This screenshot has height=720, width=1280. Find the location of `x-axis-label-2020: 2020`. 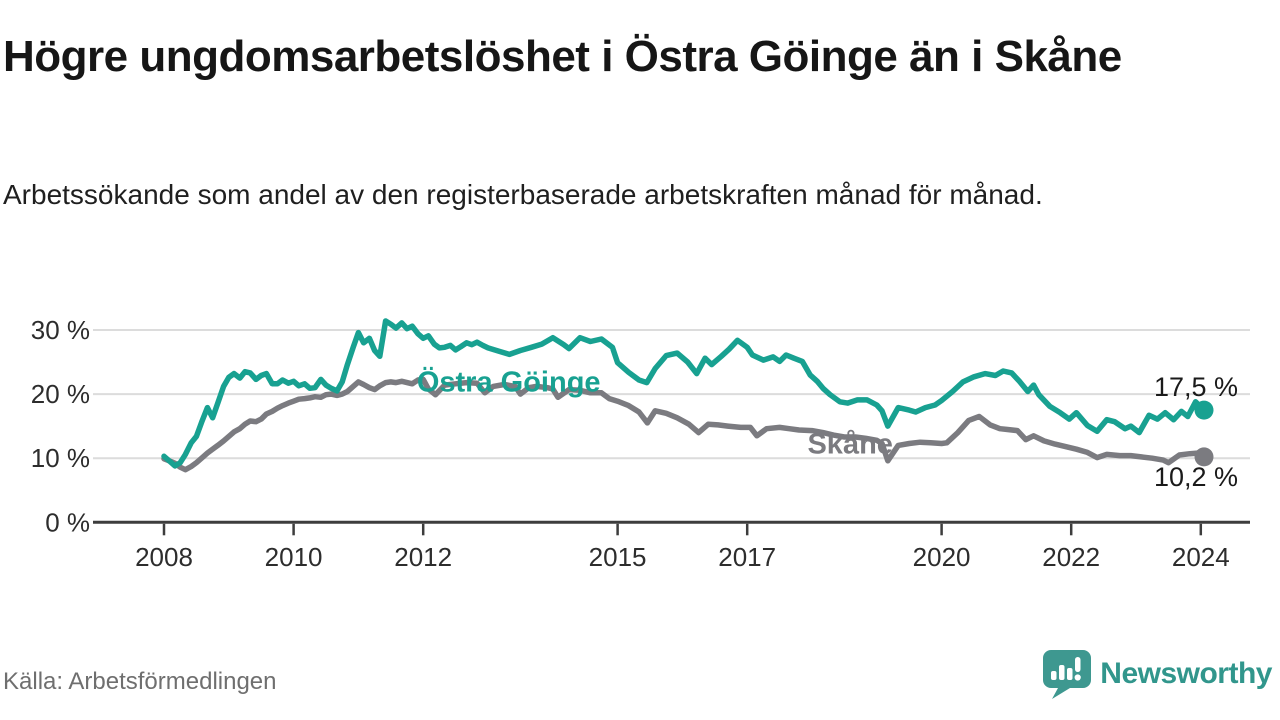

x-axis-label-2020: 2020 is located at coordinates (942, 557).